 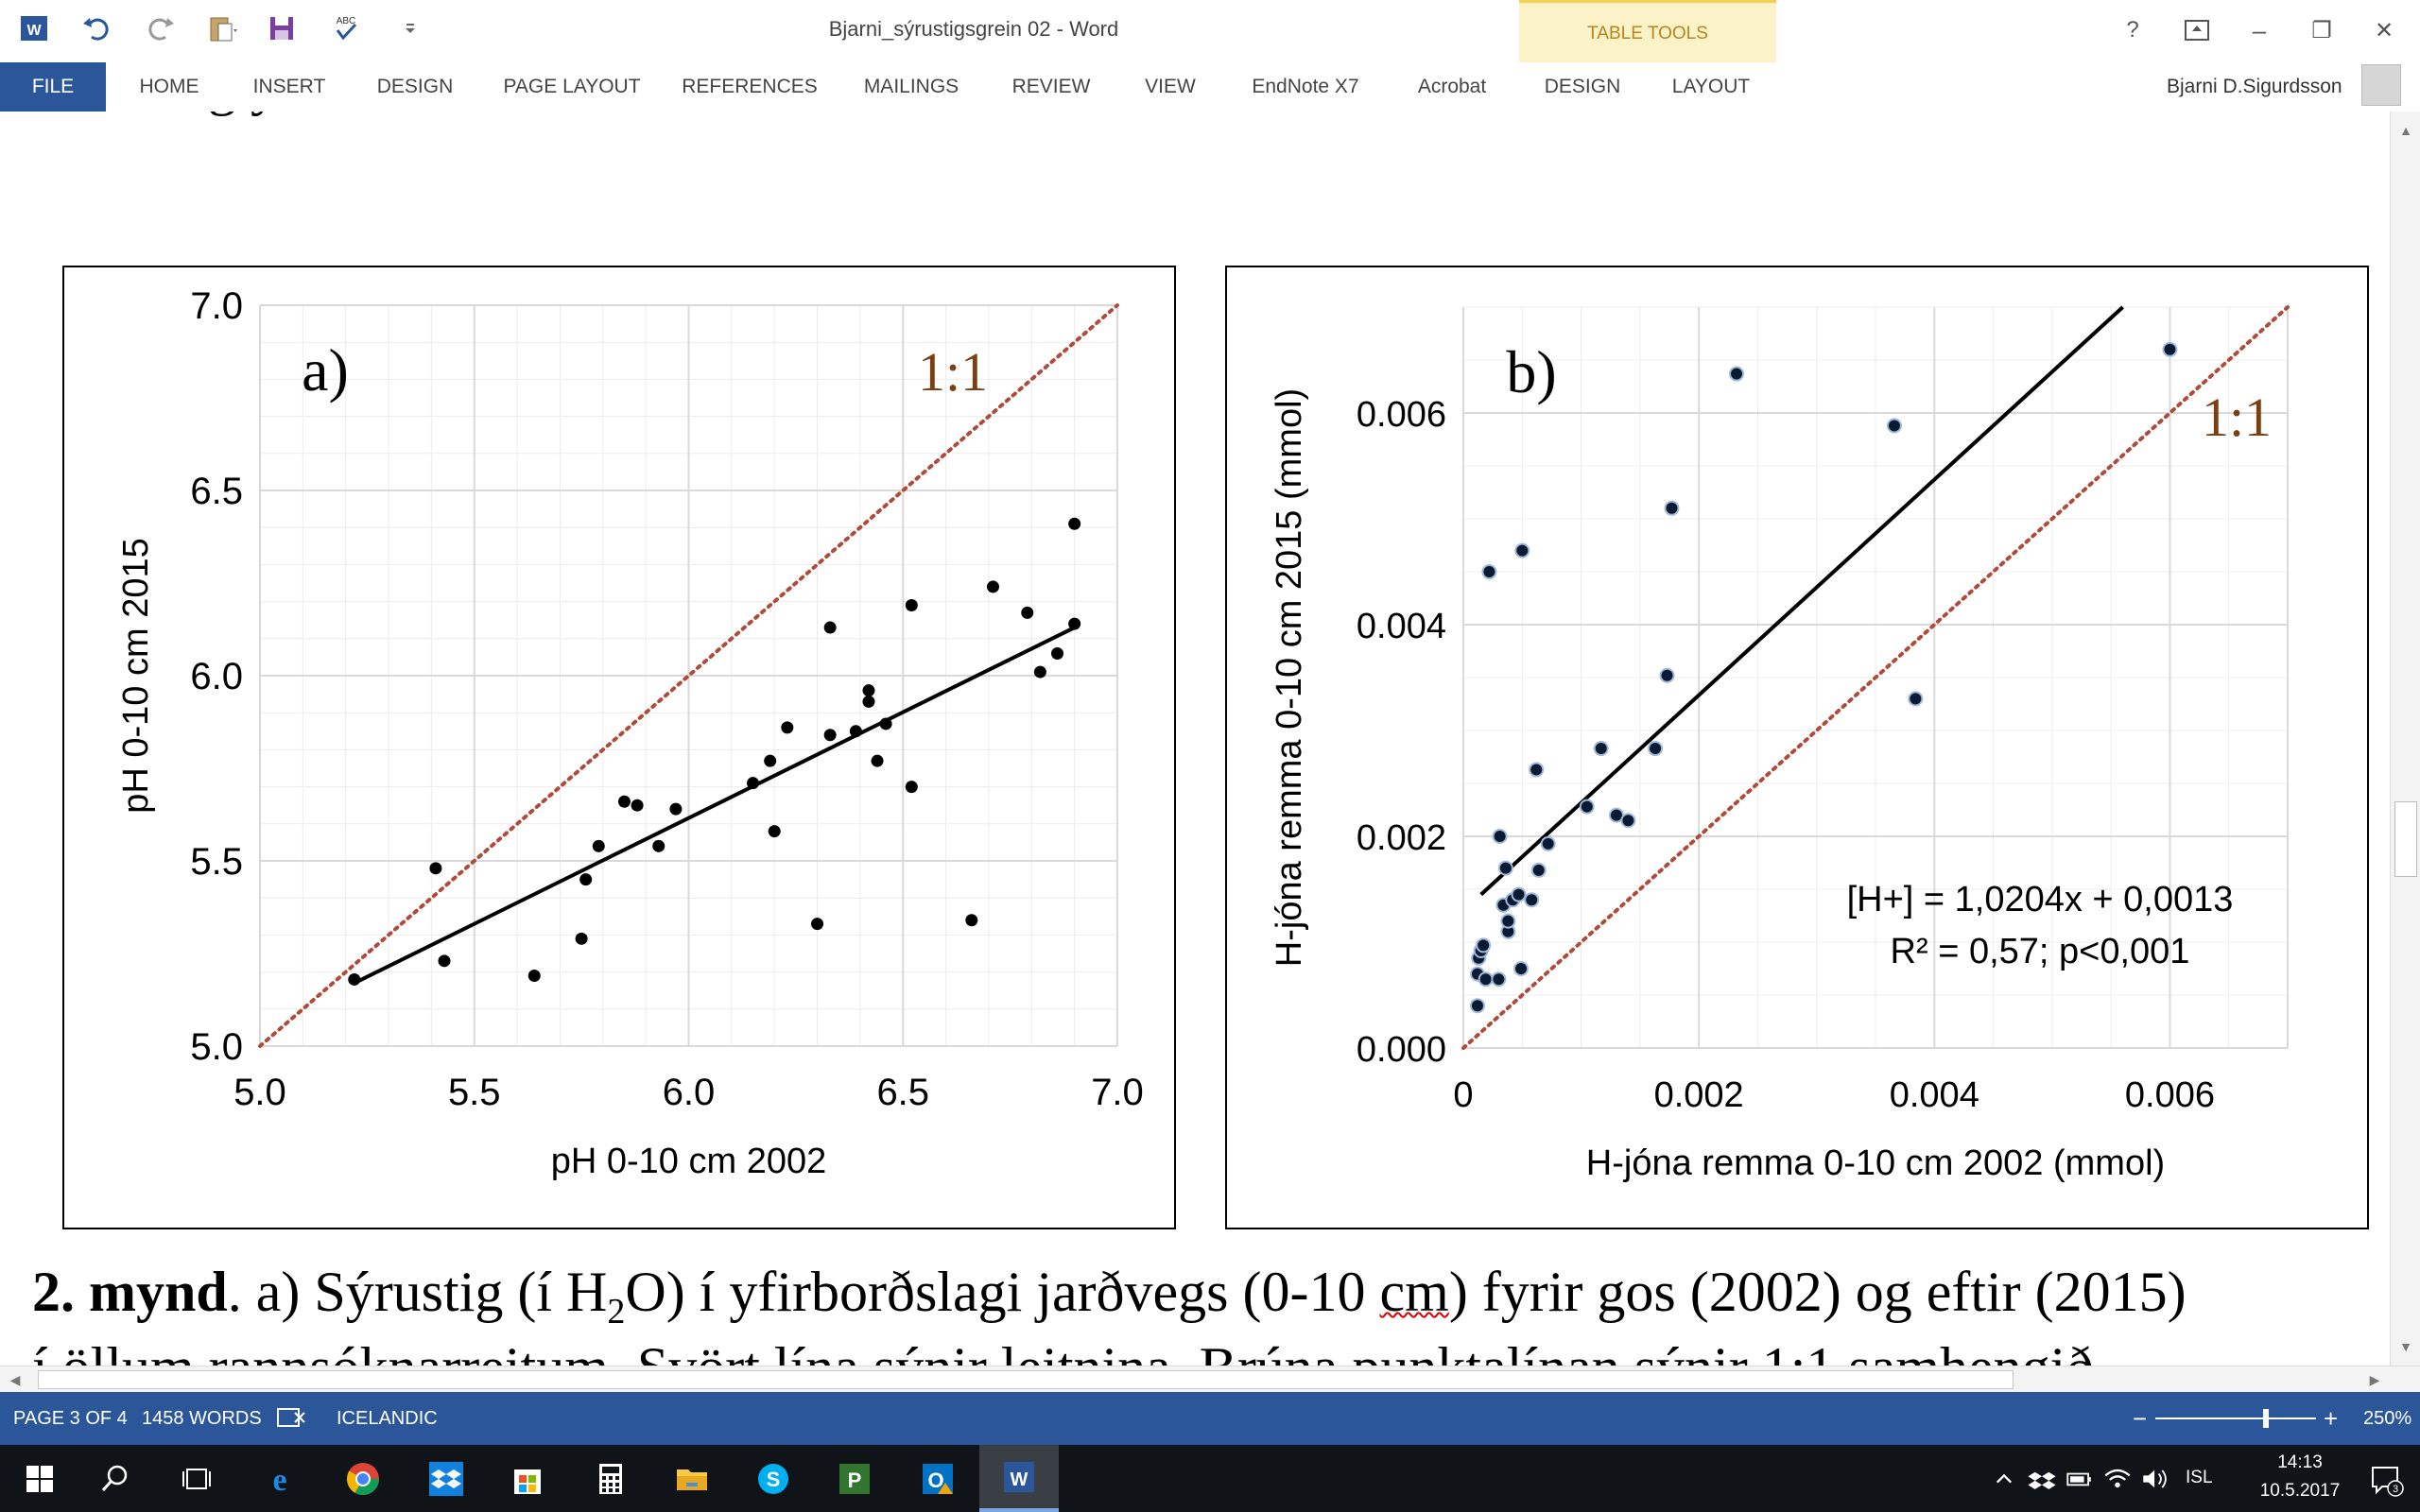 I want to click on windows-start-icon, so click(x=39, y=1478).